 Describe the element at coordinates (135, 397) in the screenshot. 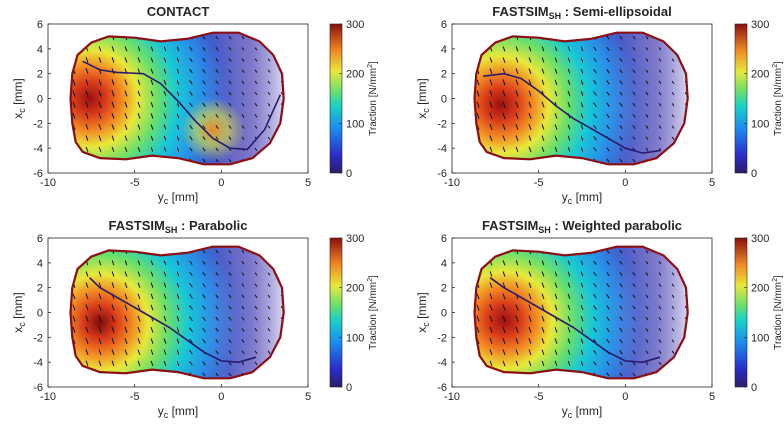

I see `x-tick-label: -5` at that location.